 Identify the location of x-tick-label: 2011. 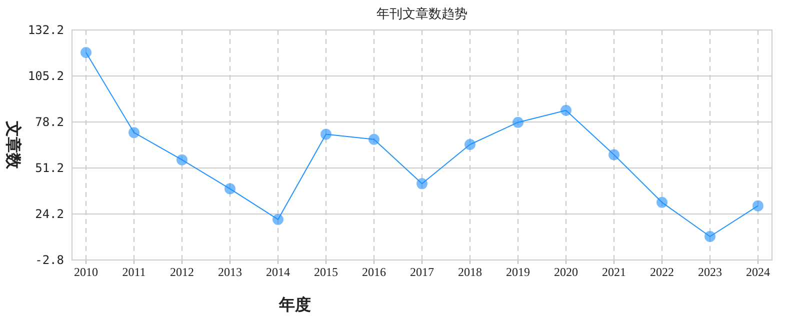
(134, 272).